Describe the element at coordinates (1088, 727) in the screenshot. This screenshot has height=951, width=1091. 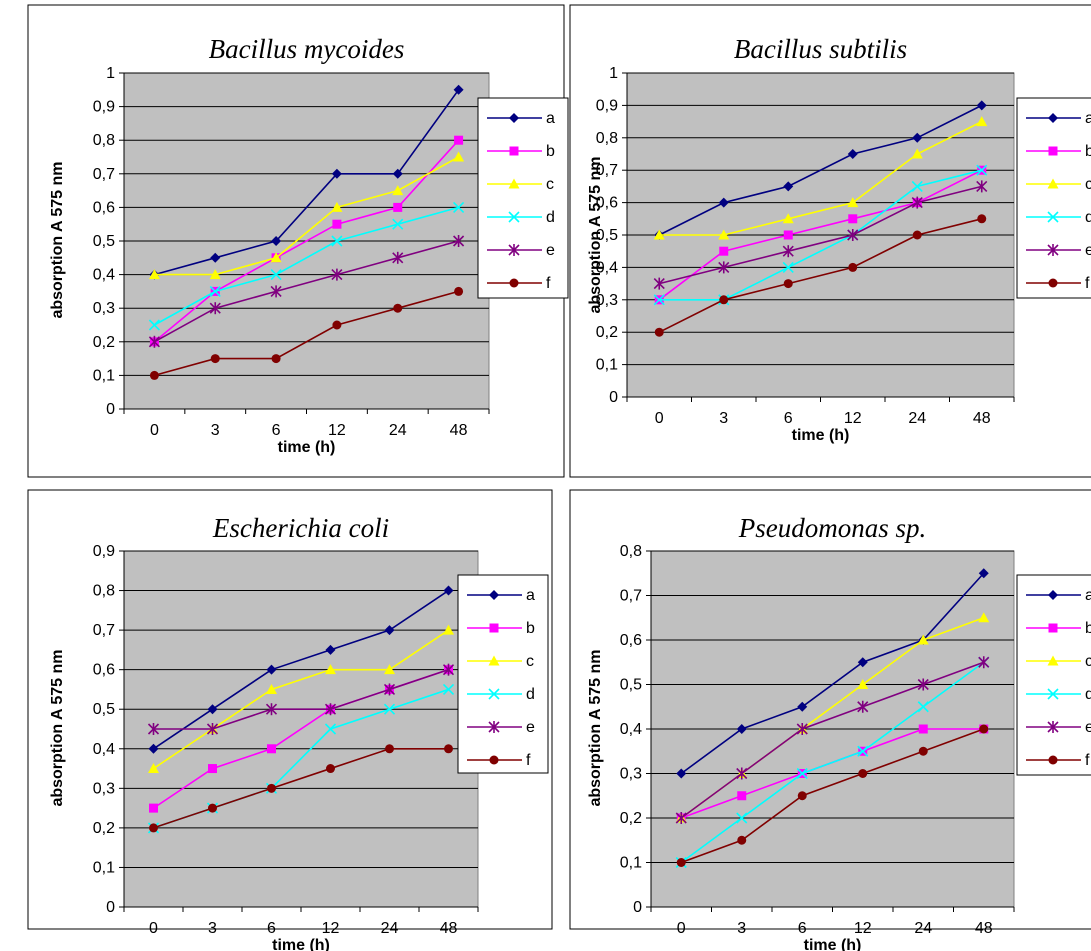
I see `legend-label: e` at that location.